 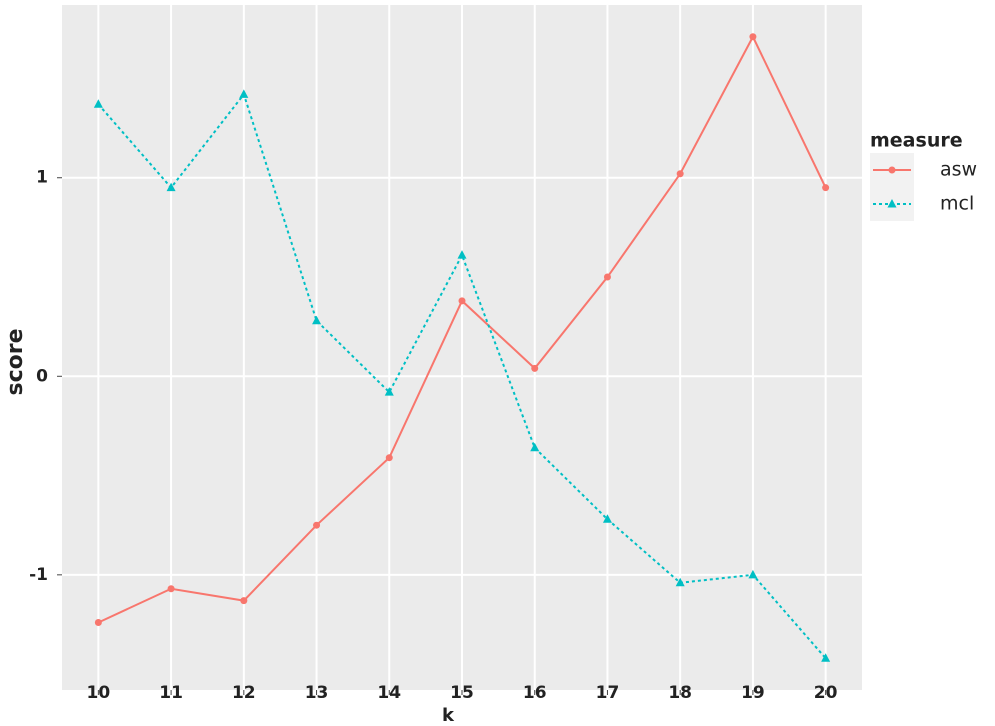 I want to click on x-tick-label: 17, so click(x=608, y=693).